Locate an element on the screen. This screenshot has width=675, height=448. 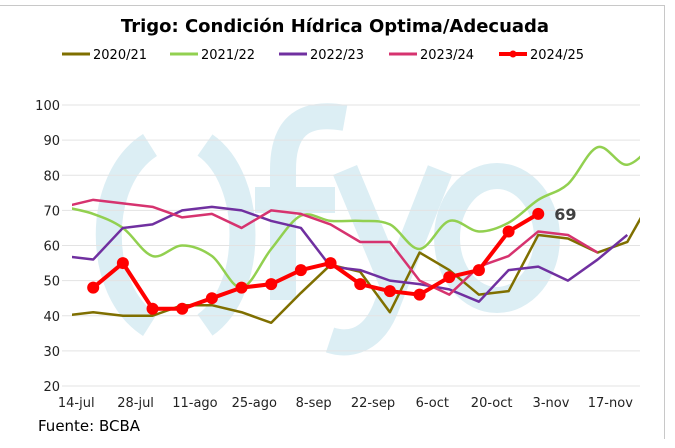
y-tick-label: 60 is located at coordinates (51, 247).